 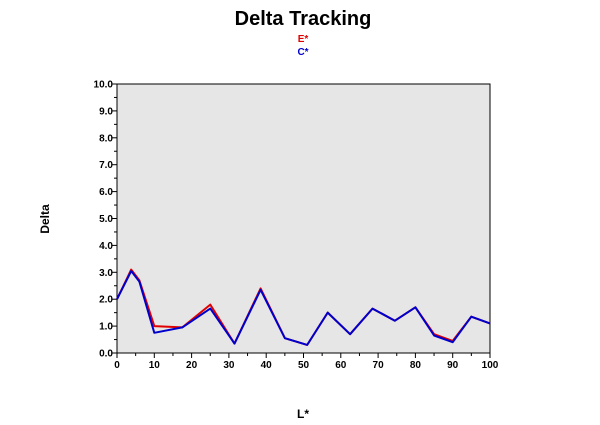 I want to click on legend: E* C*, so click(x=302, y=46).